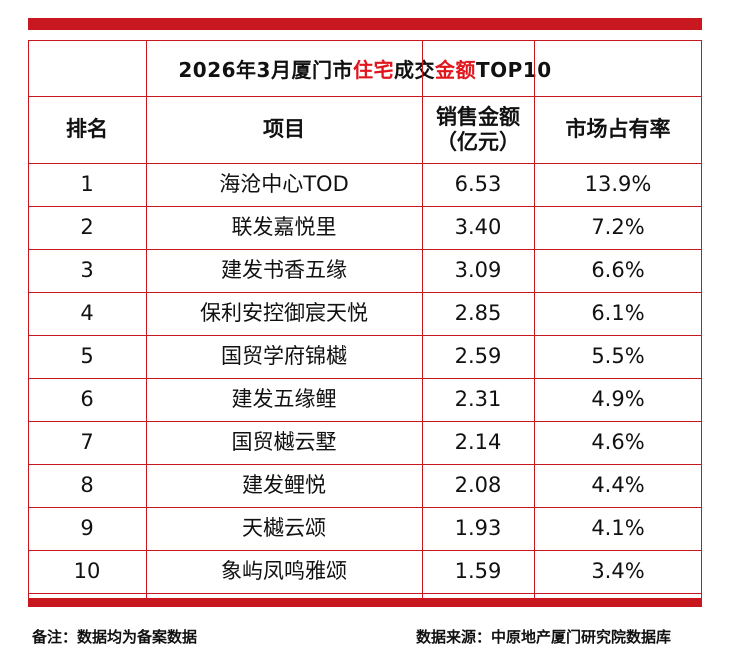  What do you see at coordinates (373, 70) in the screenshot?
I see `title-highlight-residential: 住宅` at bounding box center [373, 70].